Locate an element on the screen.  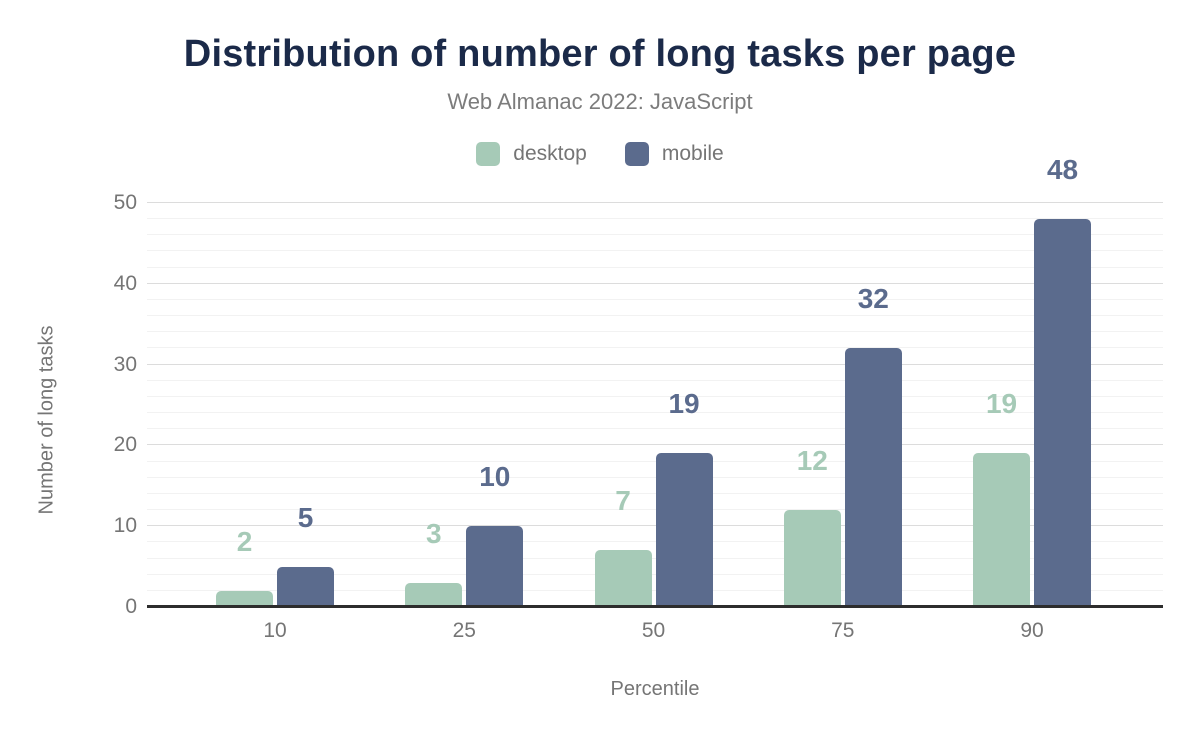
legend-item-mobile: mobile is located at coordinates (674, 154).